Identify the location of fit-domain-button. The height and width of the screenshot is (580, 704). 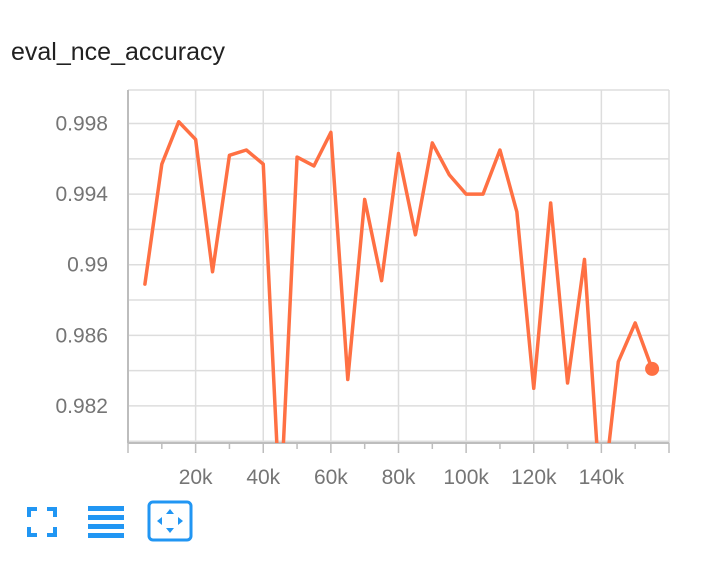
(170, 521).